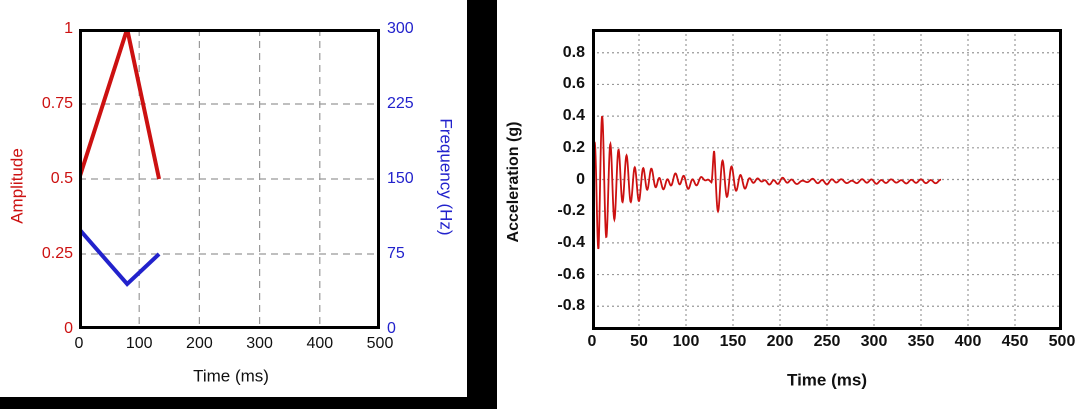 The image size is (1086, 409). Describe the element at coordinates (68, 328) in the screenshot. I see `fig1-left-tick-label: 0` at that location.